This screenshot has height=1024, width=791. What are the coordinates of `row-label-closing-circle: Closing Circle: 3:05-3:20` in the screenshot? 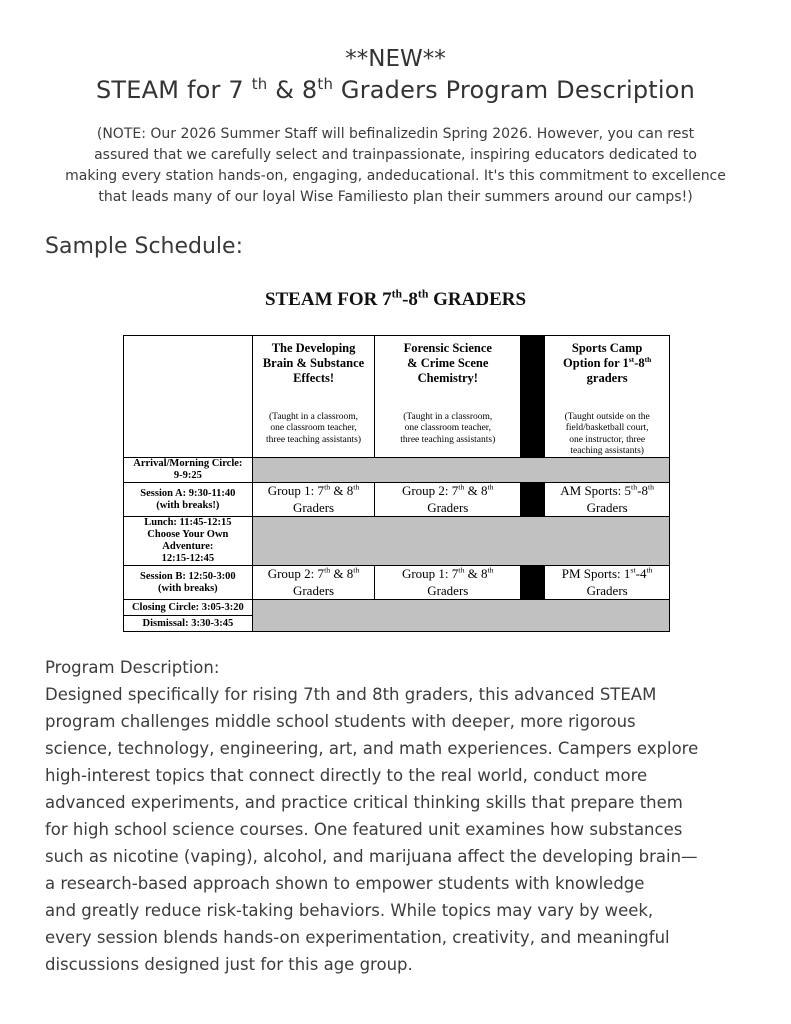 It's located at (188, 607).